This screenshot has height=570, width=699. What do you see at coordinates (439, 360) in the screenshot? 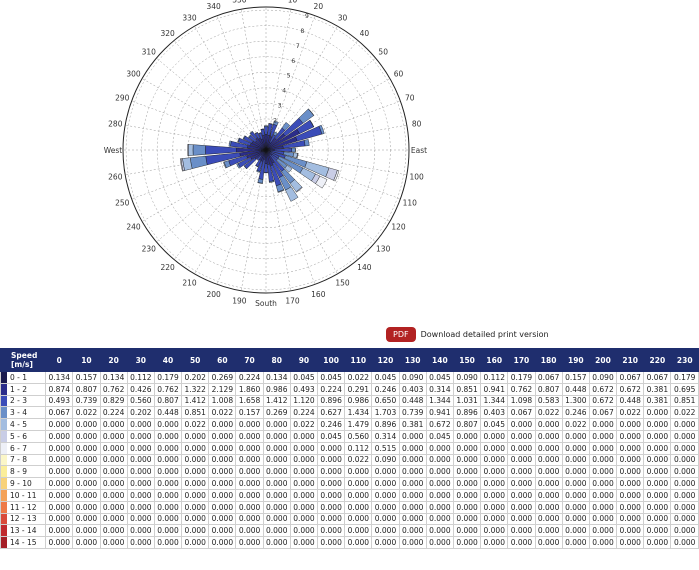
I see `direction-column-header: 140` at bounding box center [439, 360].